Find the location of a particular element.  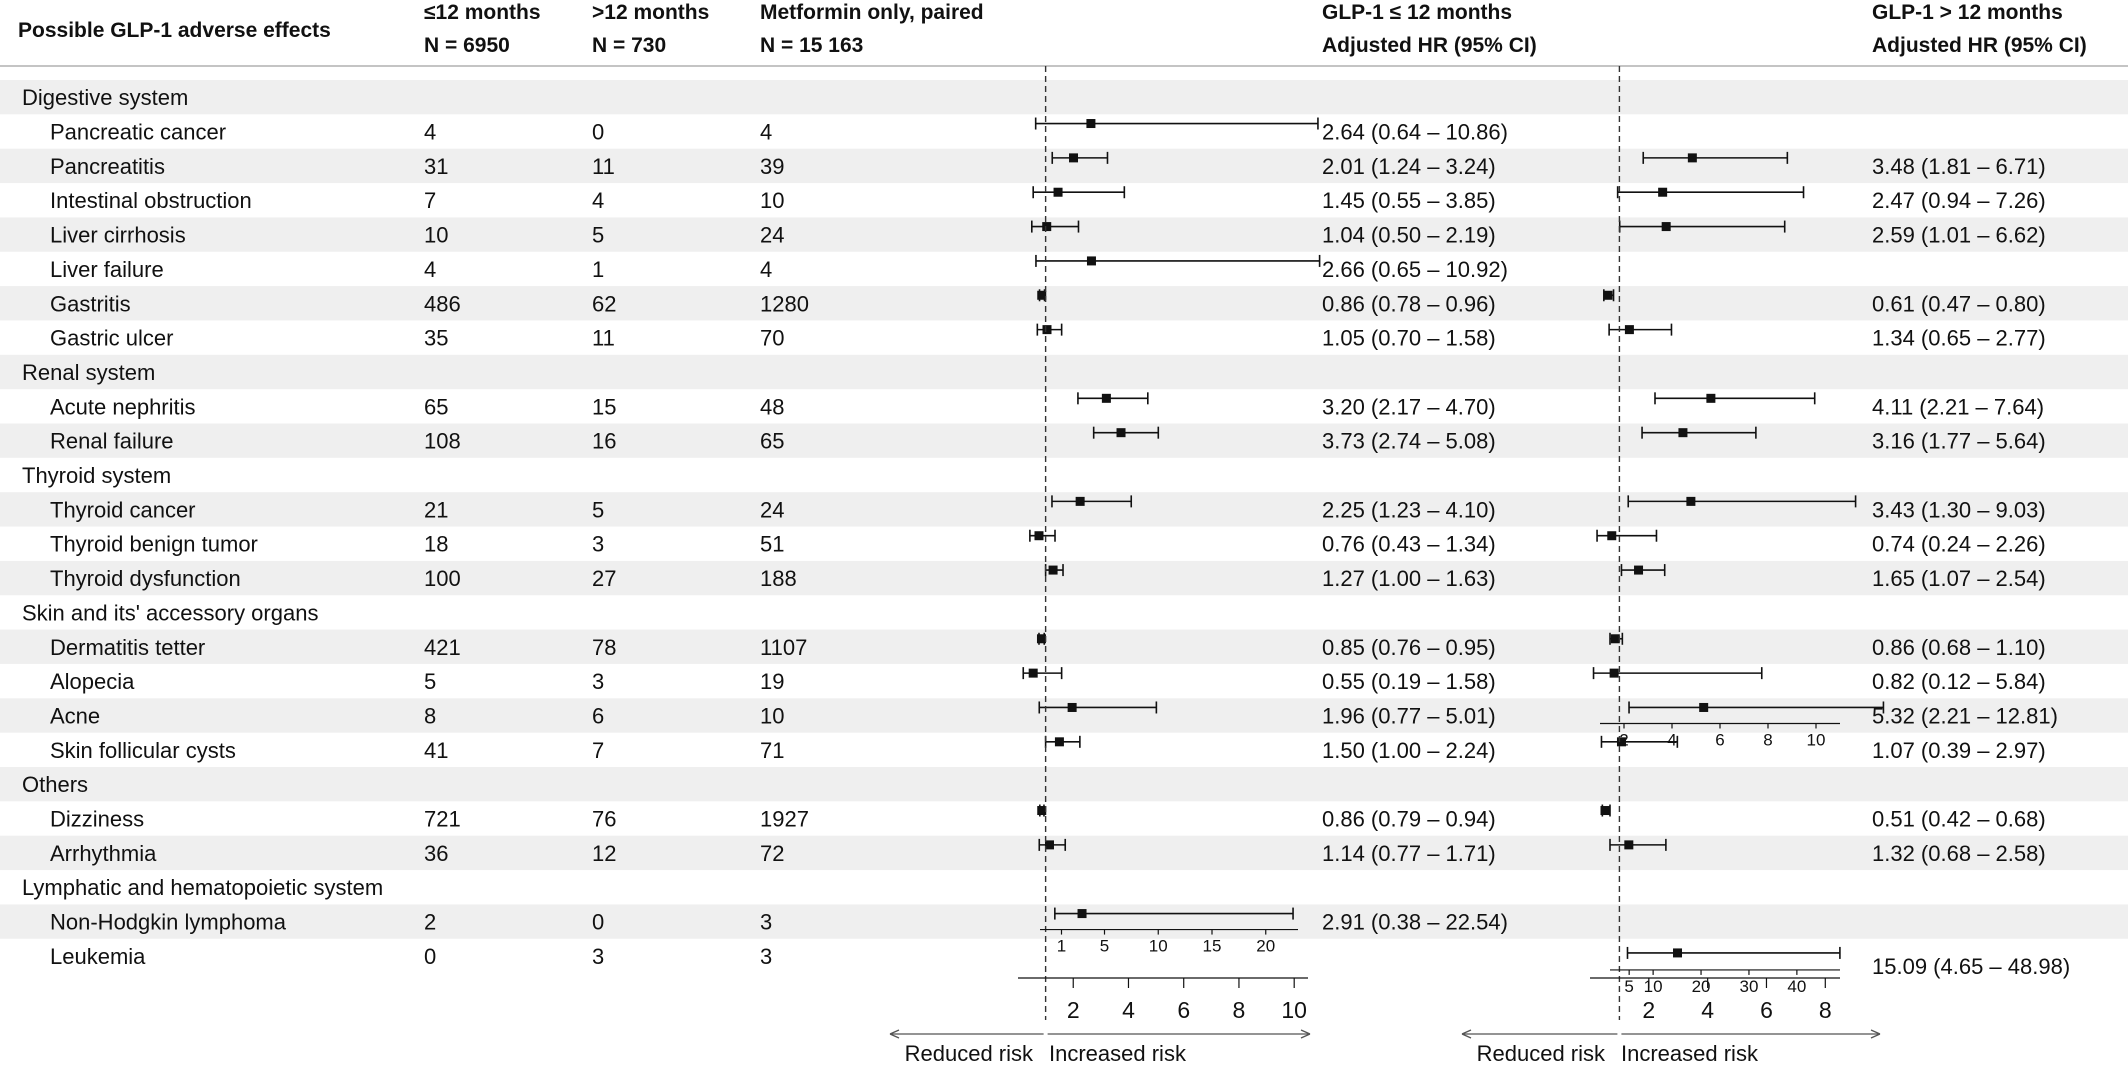

hr2-label: 0.61 (0.47 – 0.80) is located at coordinates (1959, 303).